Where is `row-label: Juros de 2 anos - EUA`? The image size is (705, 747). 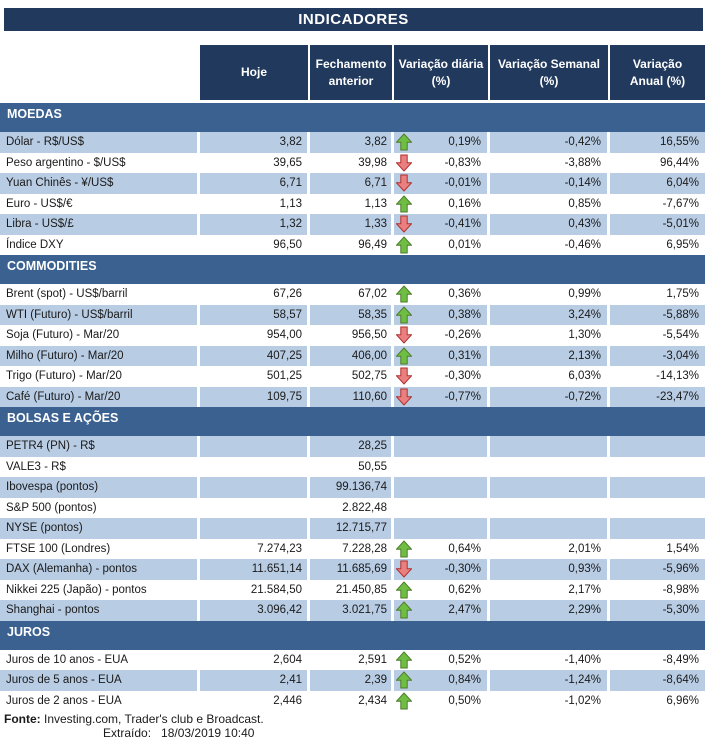 row-label: Juros de 2 anos - EUA is located at coordinates (100, 700).